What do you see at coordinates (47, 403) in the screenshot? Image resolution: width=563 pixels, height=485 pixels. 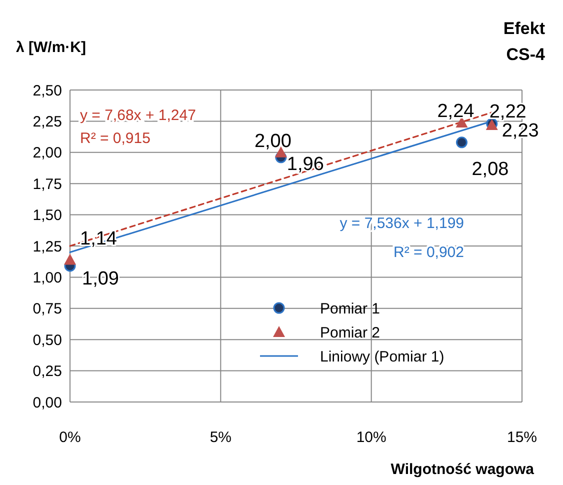 I see `y-tick-label: 0,00` at bounding box center [47, 403].